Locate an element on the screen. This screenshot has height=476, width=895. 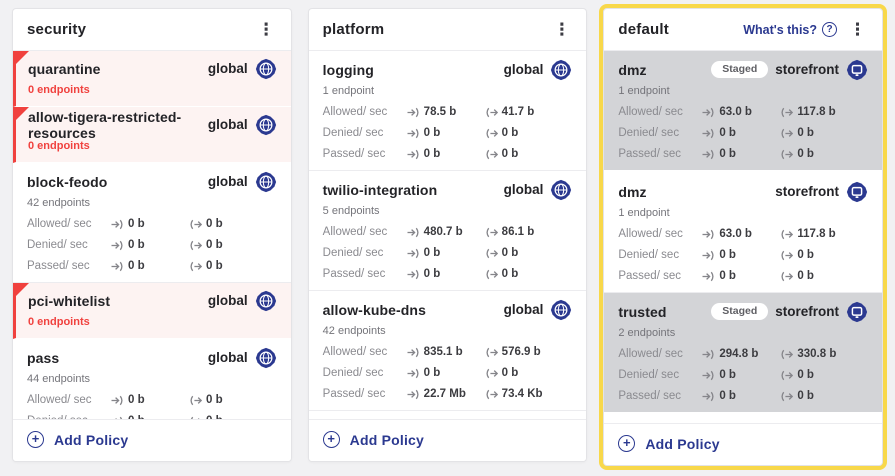
tier-header: platform ⋮ is located at coordinates (447, 30).